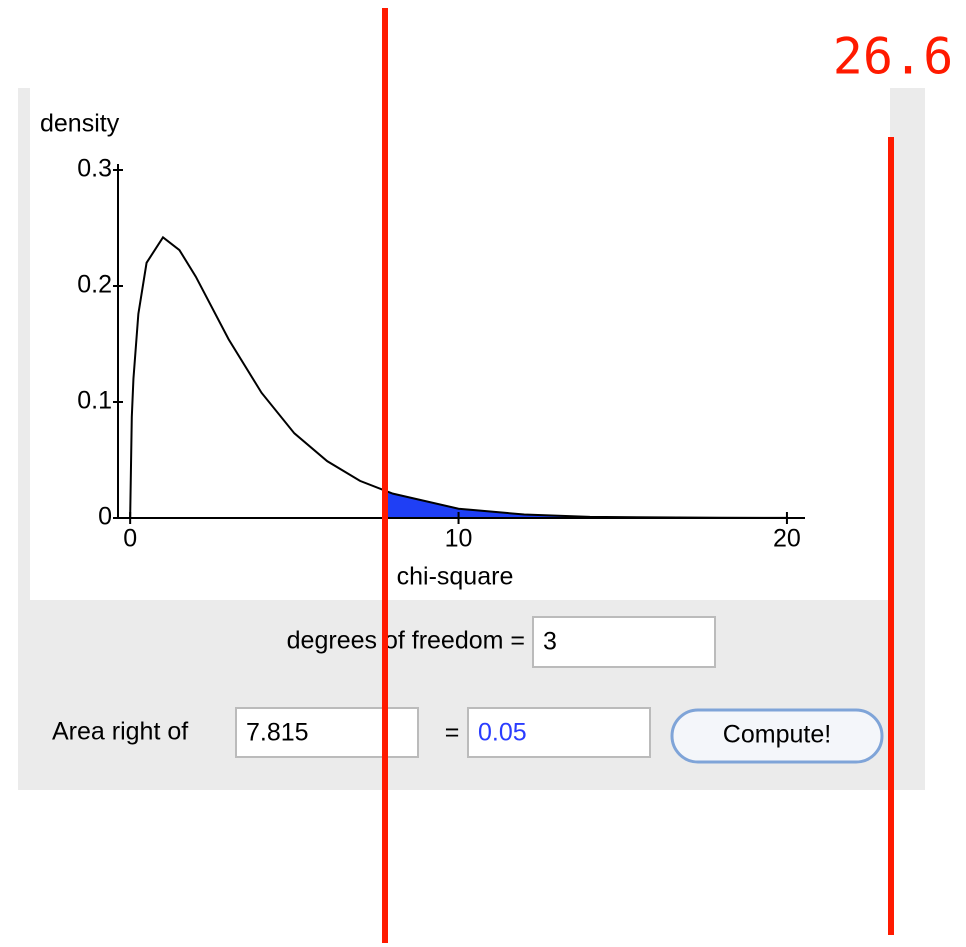 The height and width of the screenshot is (947, 966). Describe the element at coordinates (455, 577) in the screenshot. I see `x-axis-label: chi-square` at that location.